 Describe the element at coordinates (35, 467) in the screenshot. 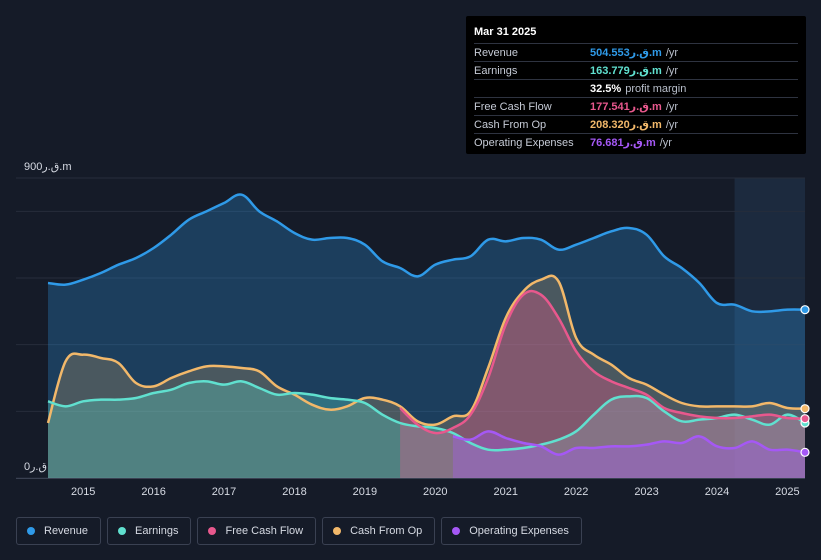

I see `y-axis-bottom-label: 0ق.ر` at that location.